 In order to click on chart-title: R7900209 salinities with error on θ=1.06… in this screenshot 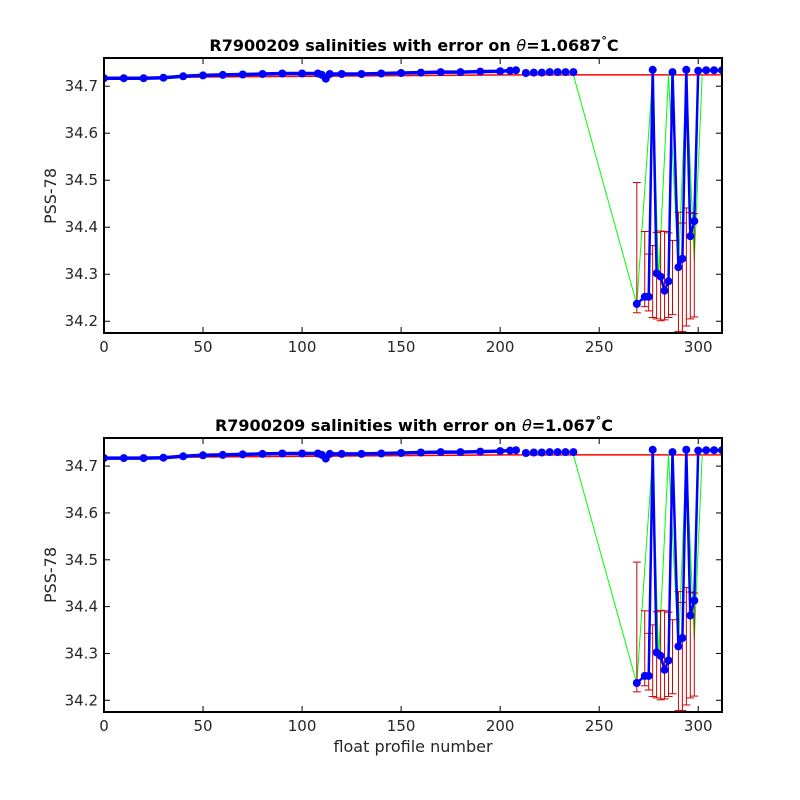, I will do `click(414, 424)`.